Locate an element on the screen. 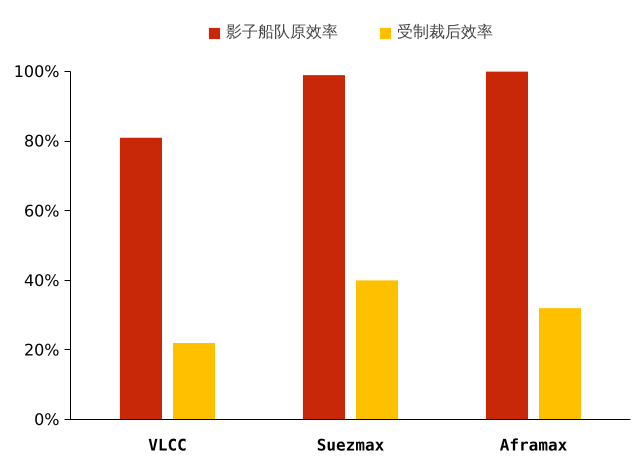 This screenshot has width=635, height=459. legend-label: 影子船队原效率 is located at coordinates (282, 32).